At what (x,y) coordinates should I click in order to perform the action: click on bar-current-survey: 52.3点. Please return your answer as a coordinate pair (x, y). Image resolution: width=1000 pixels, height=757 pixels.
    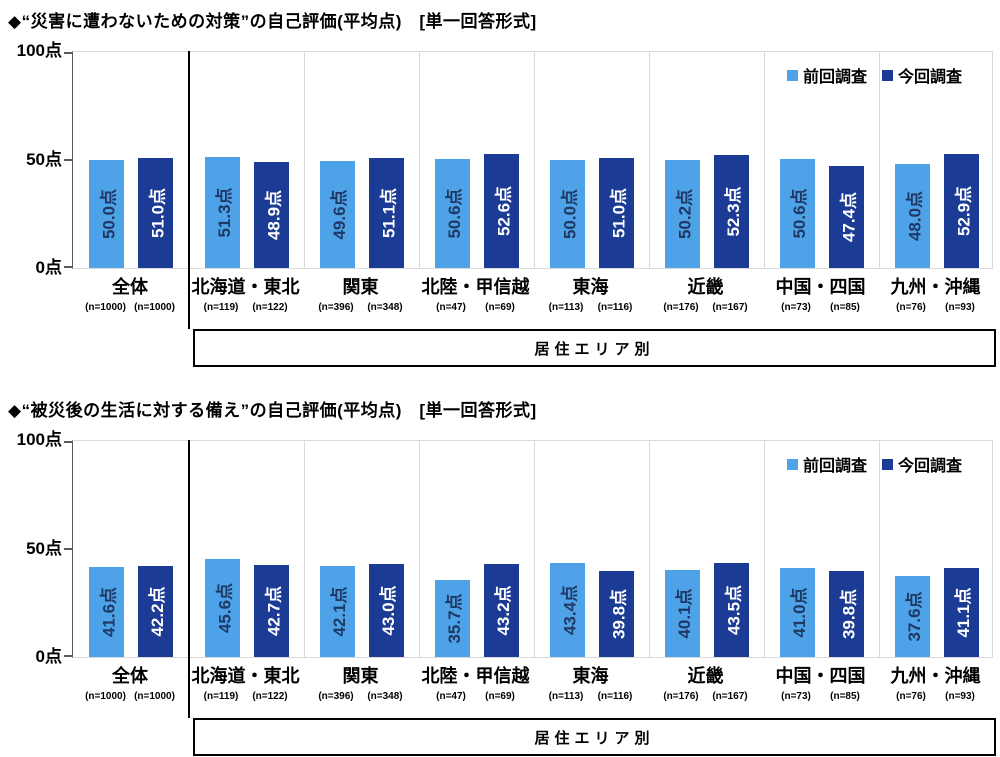
    Looking at the image, I should click on (731, 211).